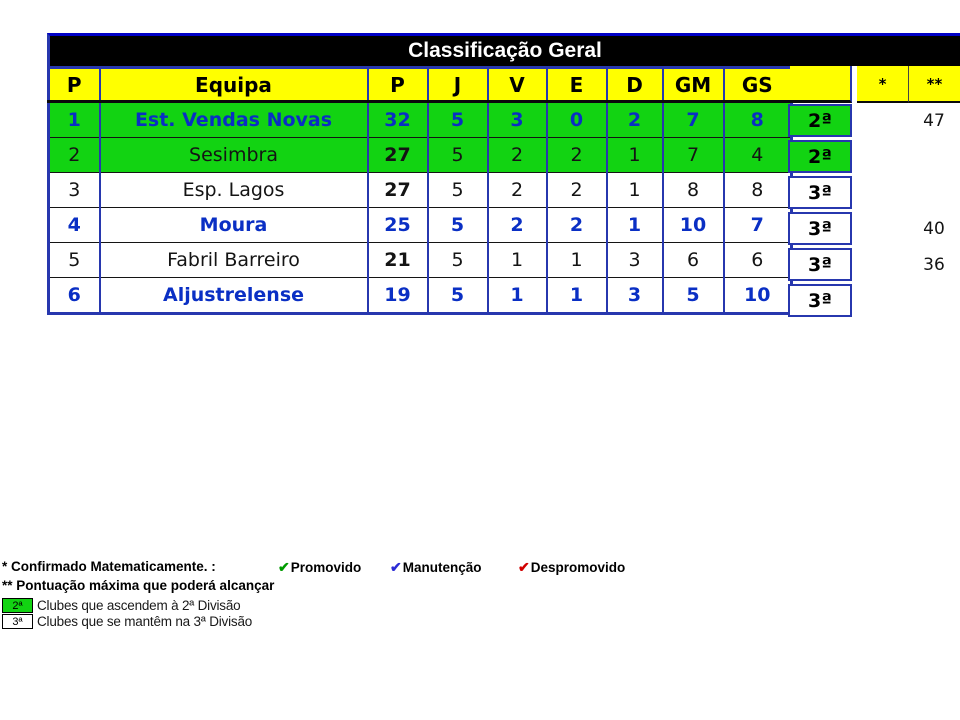 The width and height of the screenshot is (960, 720). I want to click on team-cell: Moura, so click(233, 225).